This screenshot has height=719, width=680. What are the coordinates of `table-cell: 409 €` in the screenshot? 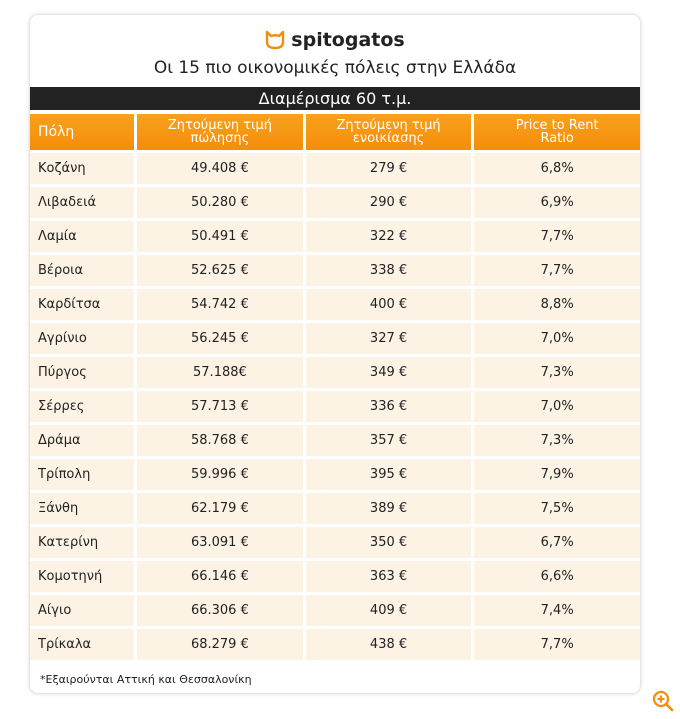 It's located at (388, 610).